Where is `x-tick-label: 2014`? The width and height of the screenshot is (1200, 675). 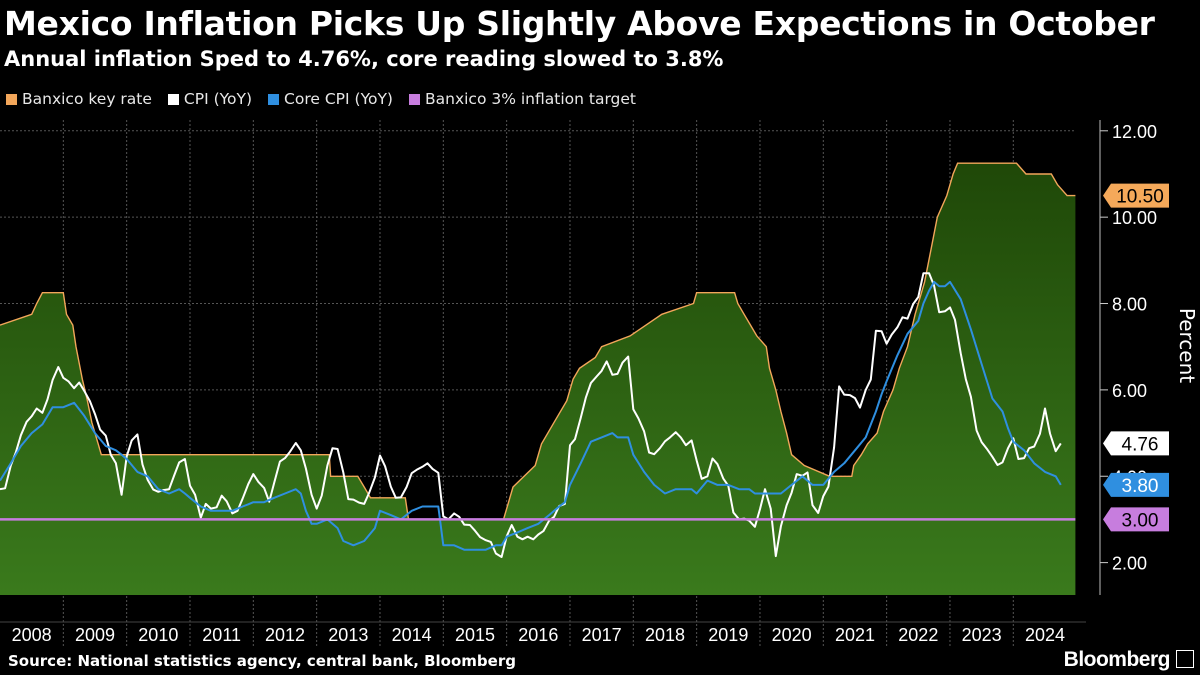
x-tick-label: 2014 is located at coordinates (412, 635).